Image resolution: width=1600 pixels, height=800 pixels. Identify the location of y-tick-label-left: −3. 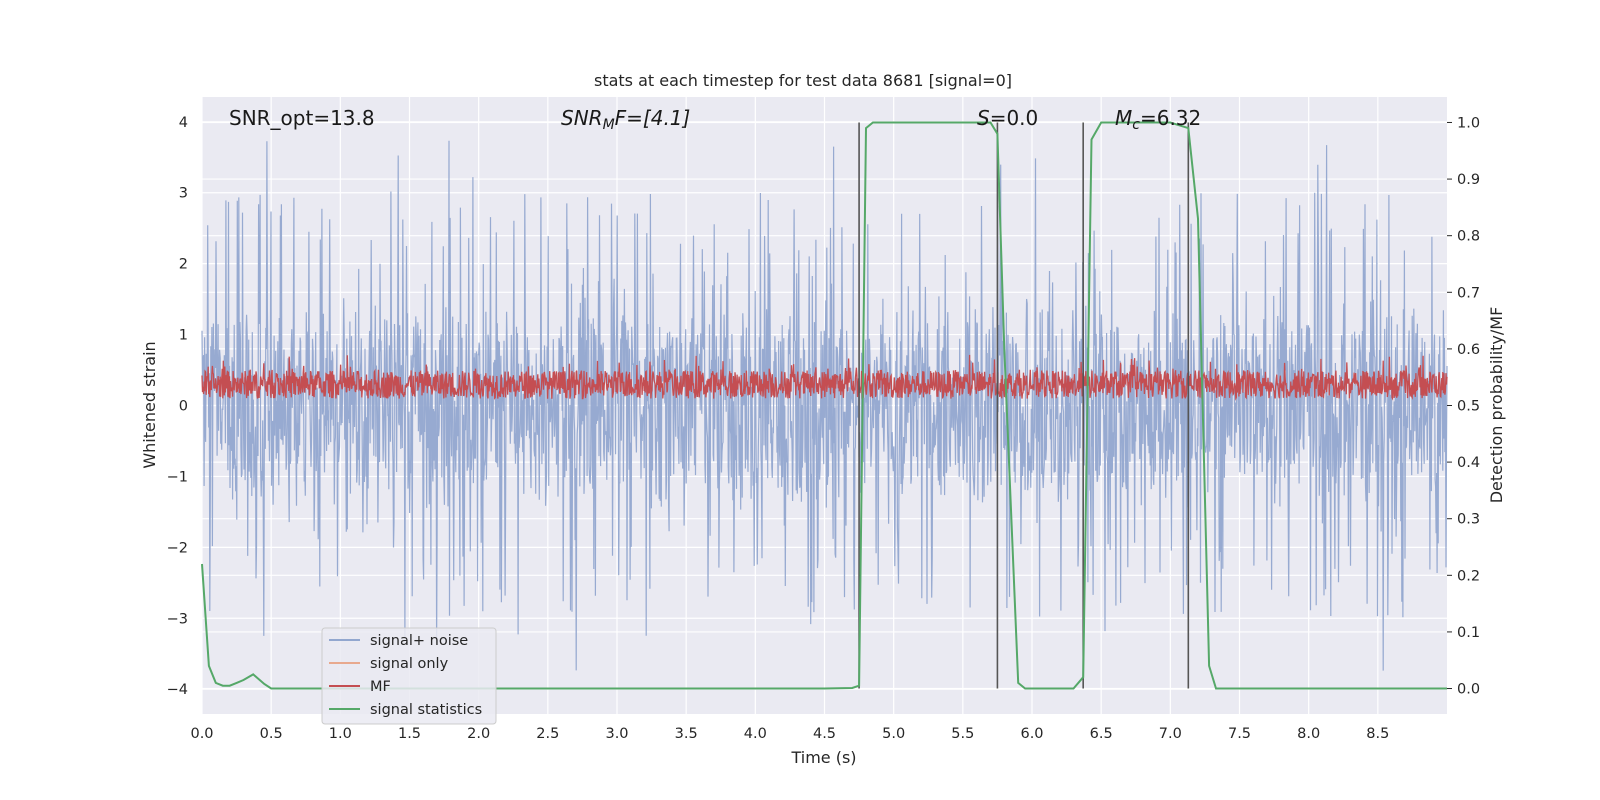
(177, 619).